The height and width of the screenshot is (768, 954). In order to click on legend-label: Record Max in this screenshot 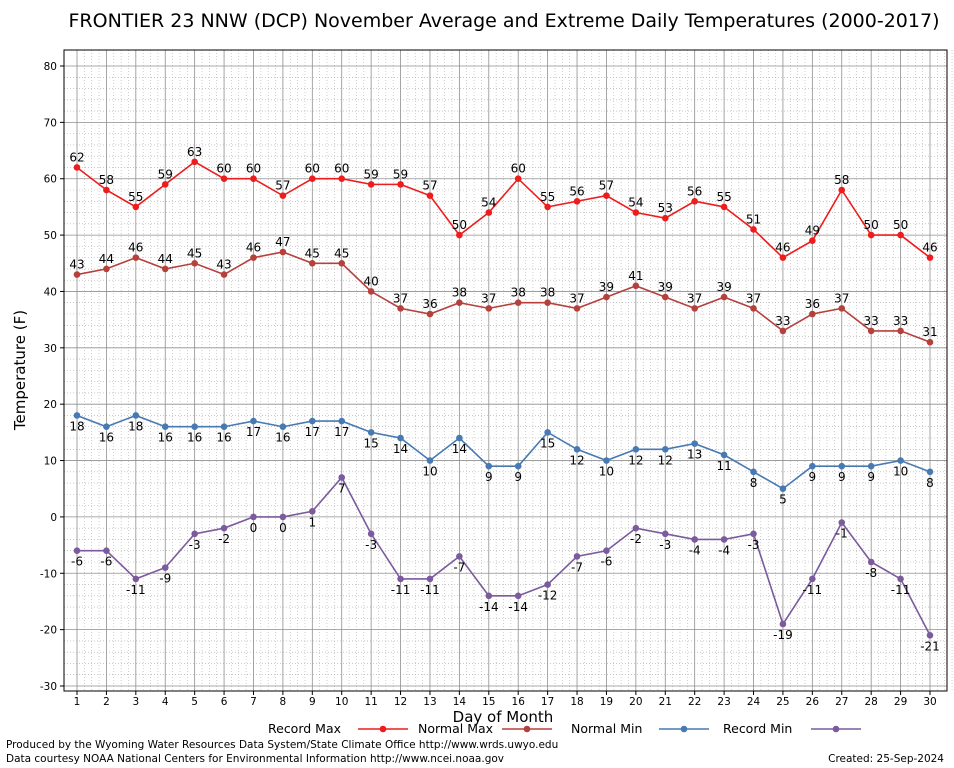, I will do `click(304, 728)`.